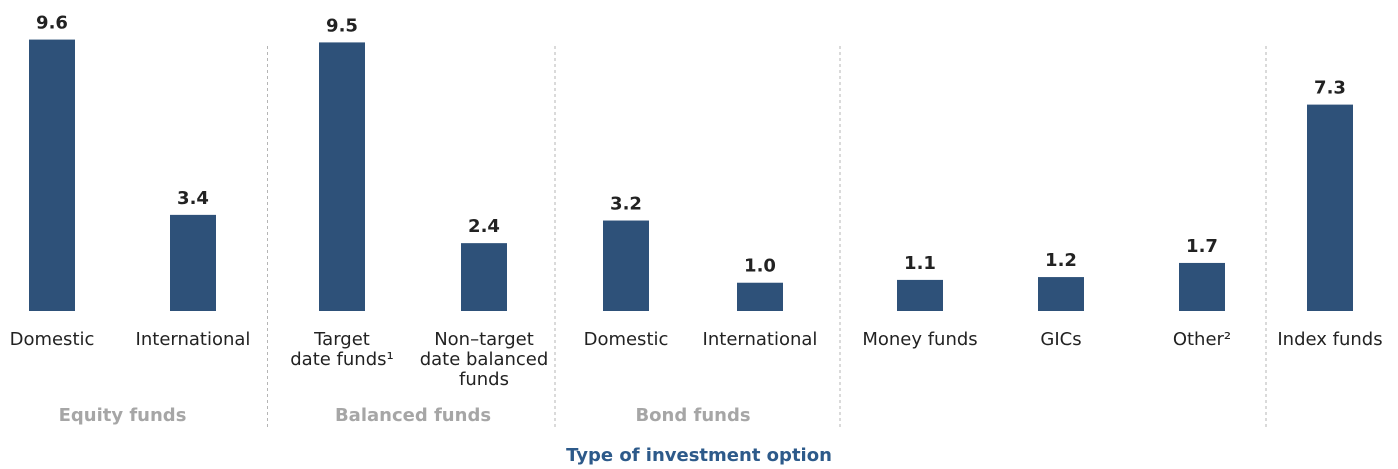 This screenshot has height=469, width=1398. What do you see at coordinates (626, 204) in the screenshot?
I see `value-label: 3.2` at bounding box center [626, 204].